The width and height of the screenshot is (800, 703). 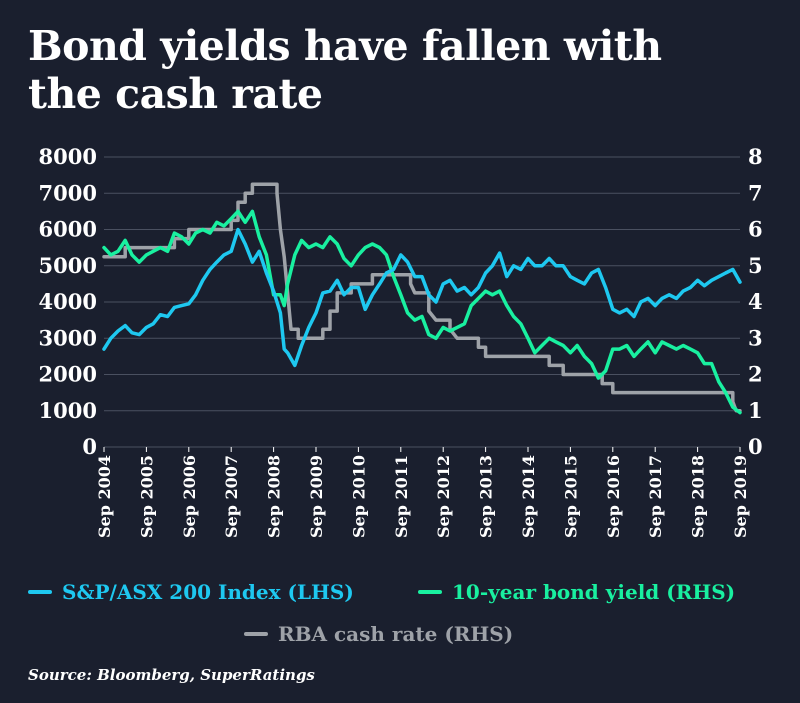 What do you see at coordinates (171, 675) in the screenshot?
I see `source-note: Source: Bloomberg, SuperRatings` at bounding box center [171, 675].